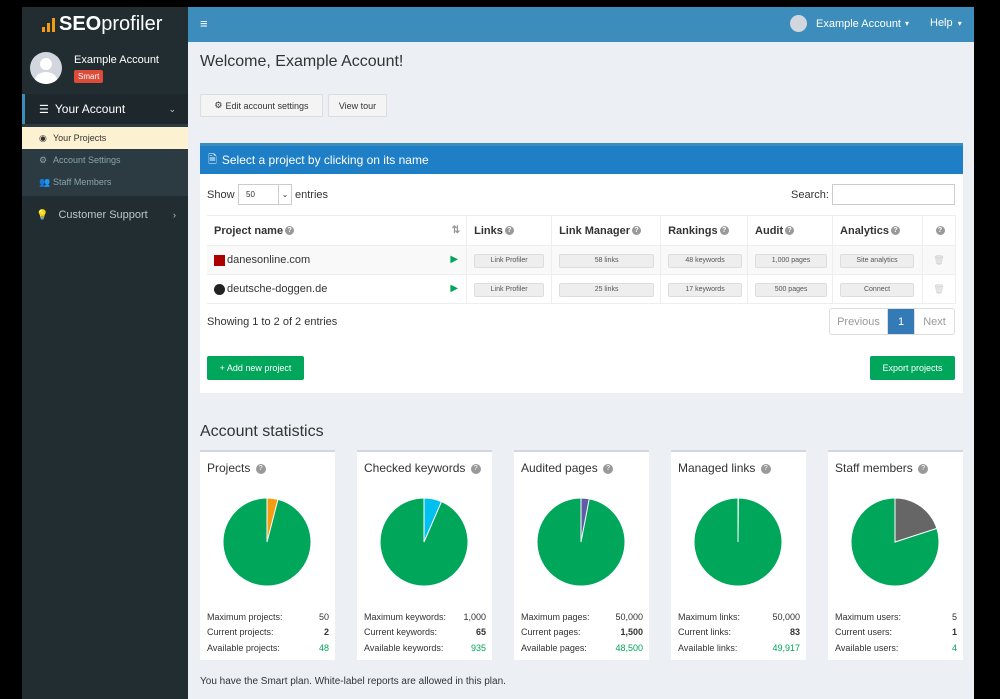  I want to click on sidebar-item-label: Account Settings, so click(87, 160).